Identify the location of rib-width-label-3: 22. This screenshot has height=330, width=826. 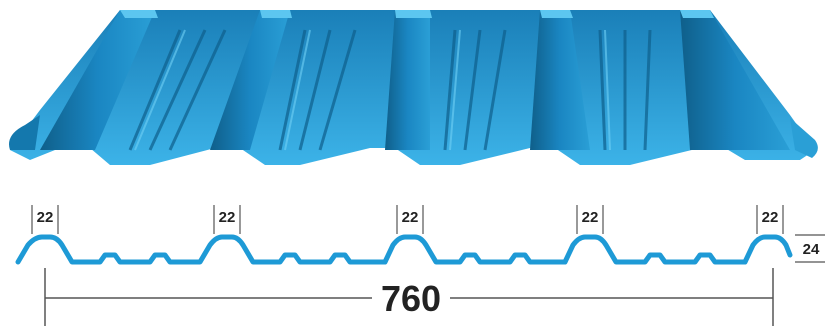
(410, 217).